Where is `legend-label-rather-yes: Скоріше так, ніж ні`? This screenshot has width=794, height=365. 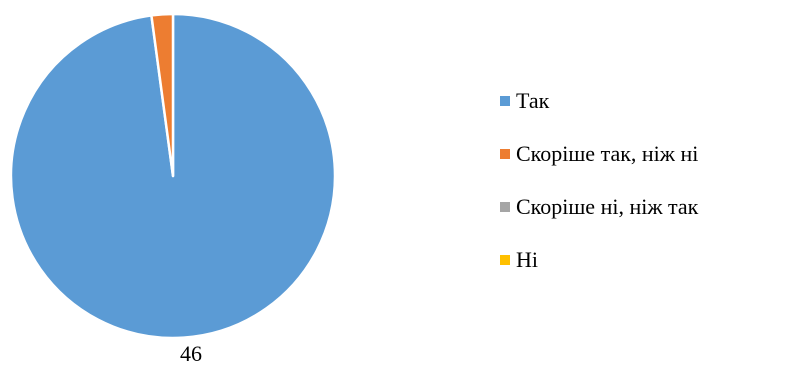
legend-label-rather-yes: Скоріше так, ніж ні is located at coordinates (607, 153).